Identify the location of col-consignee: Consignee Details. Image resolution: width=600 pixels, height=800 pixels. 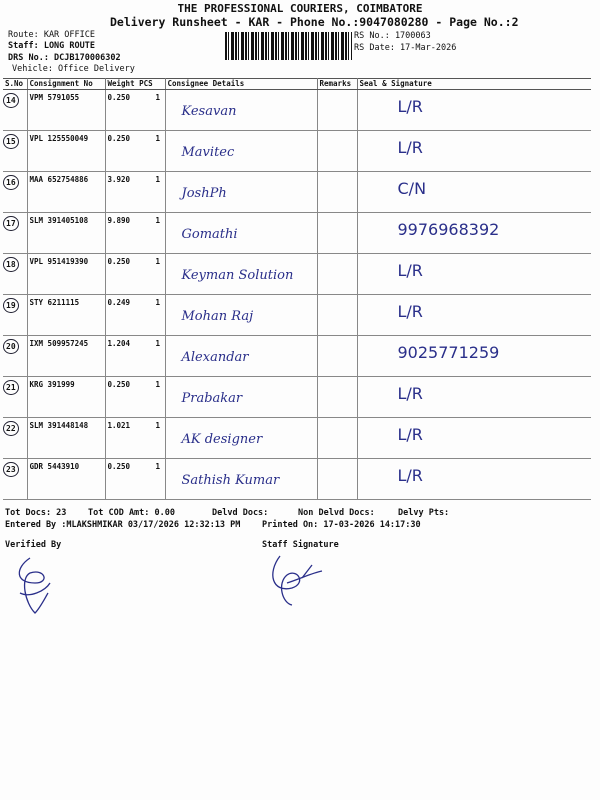
(241, 84).